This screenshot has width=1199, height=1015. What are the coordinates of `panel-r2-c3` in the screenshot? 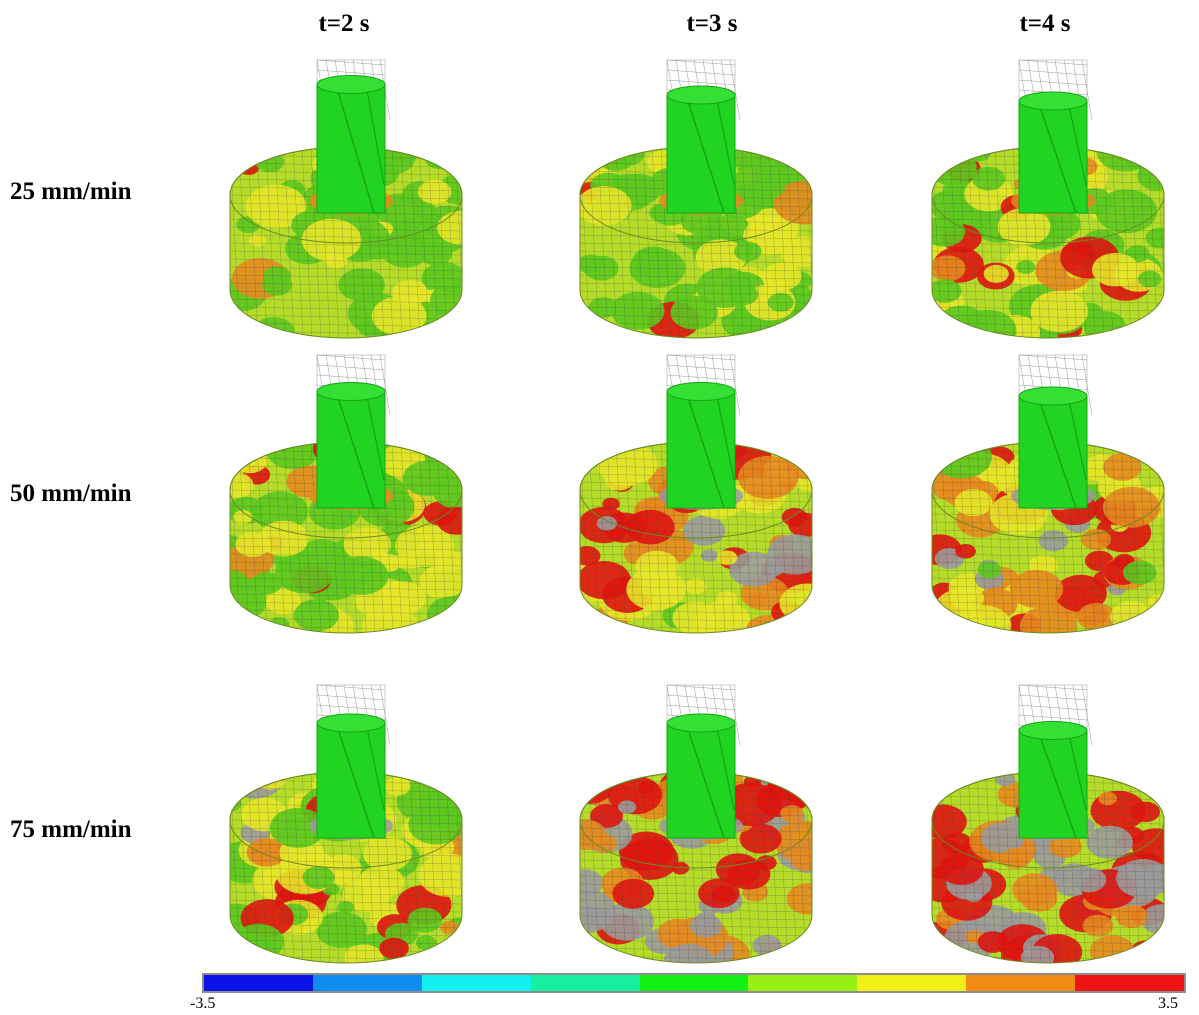 It's located at (1048, 494).